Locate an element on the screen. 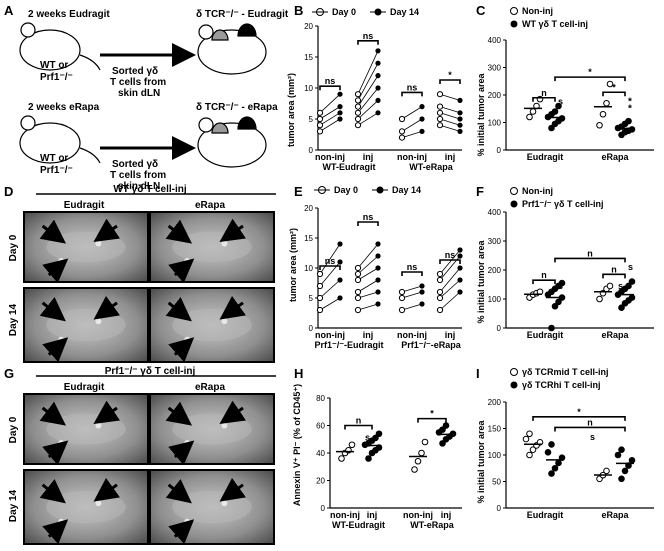 The image size is (664, 551). plotH-x-tick-label: non-inj is located at coordinates (418, 515).